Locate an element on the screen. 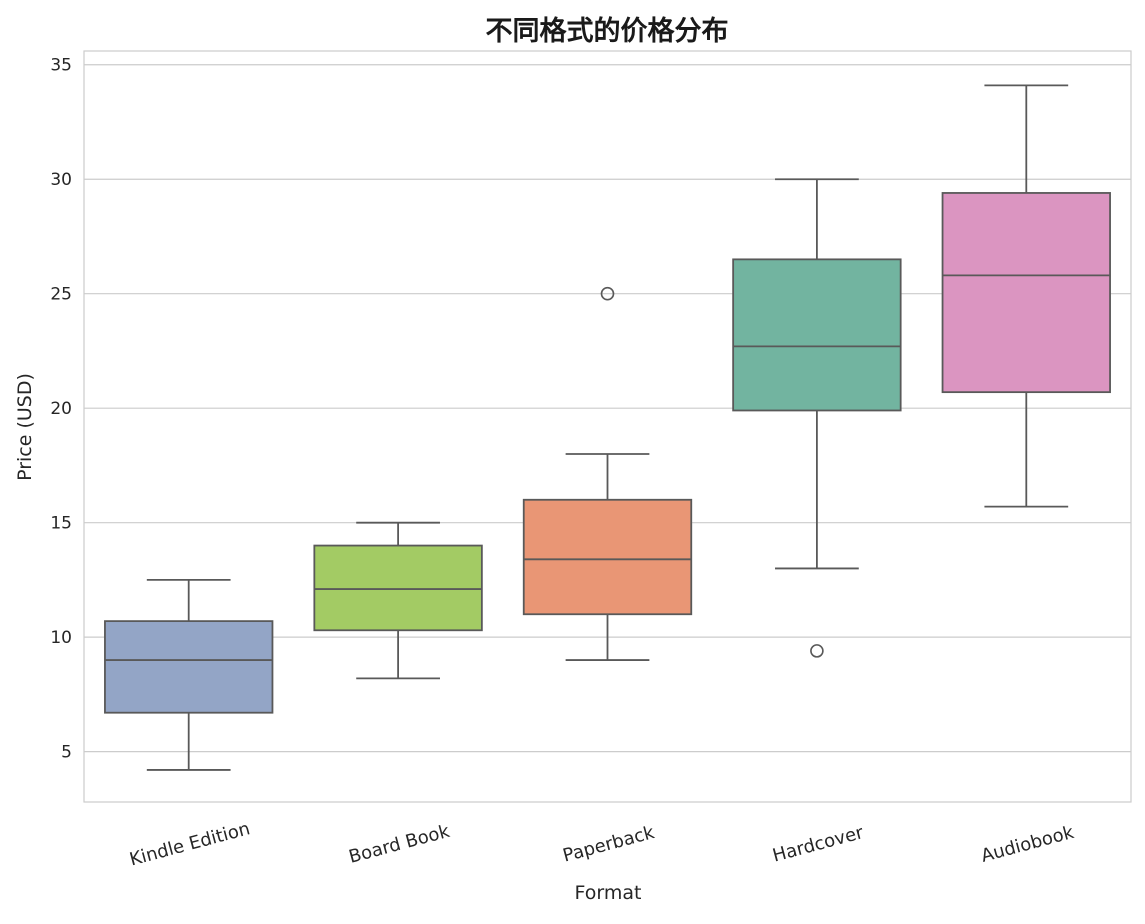  y-tick-label-5: 5 is located at coordinates (66, 753).